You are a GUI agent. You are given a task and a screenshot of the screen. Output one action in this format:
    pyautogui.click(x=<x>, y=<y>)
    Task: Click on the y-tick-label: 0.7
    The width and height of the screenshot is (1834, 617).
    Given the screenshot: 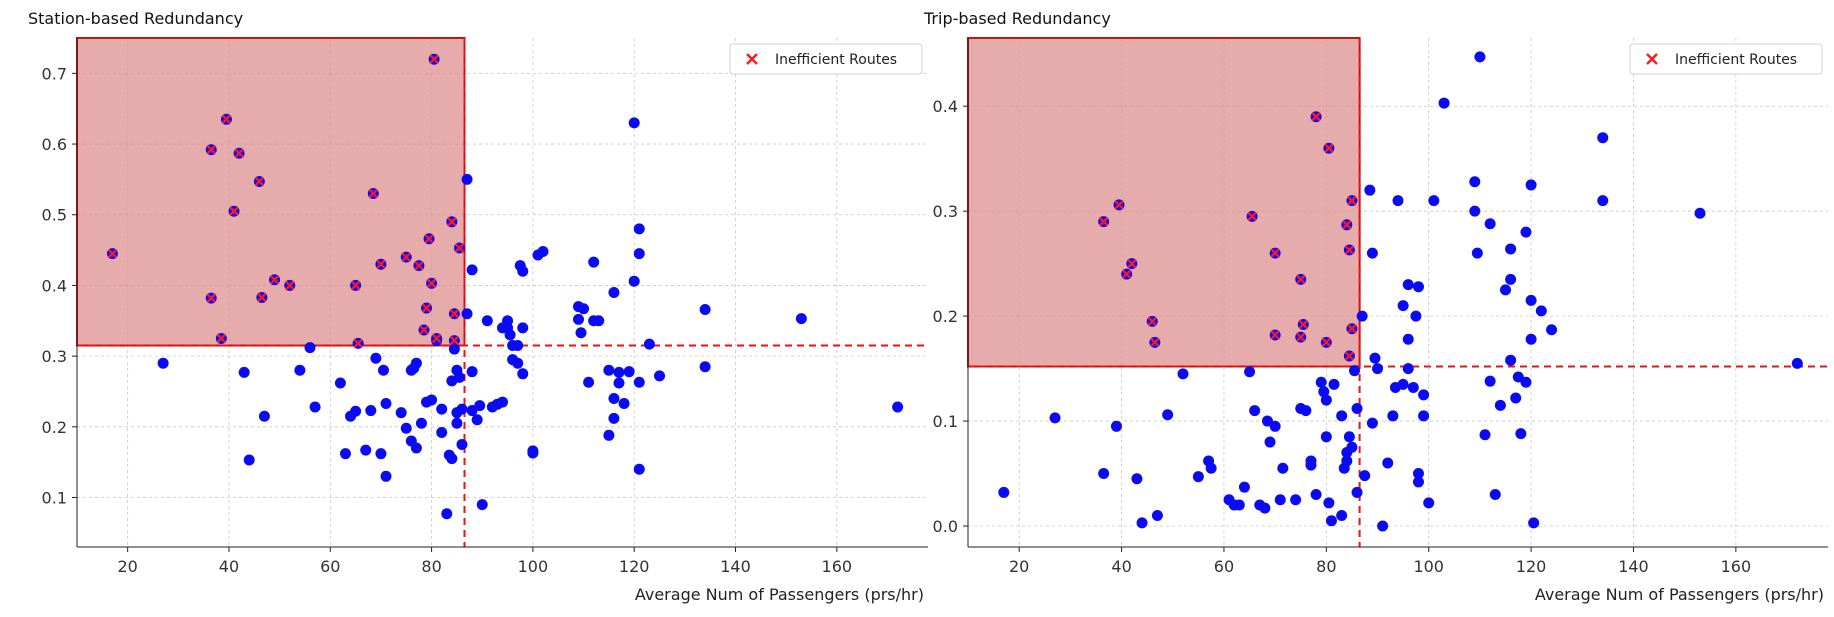 What is the action you would take?
    pyautogui.click(x=54, y=73)
    